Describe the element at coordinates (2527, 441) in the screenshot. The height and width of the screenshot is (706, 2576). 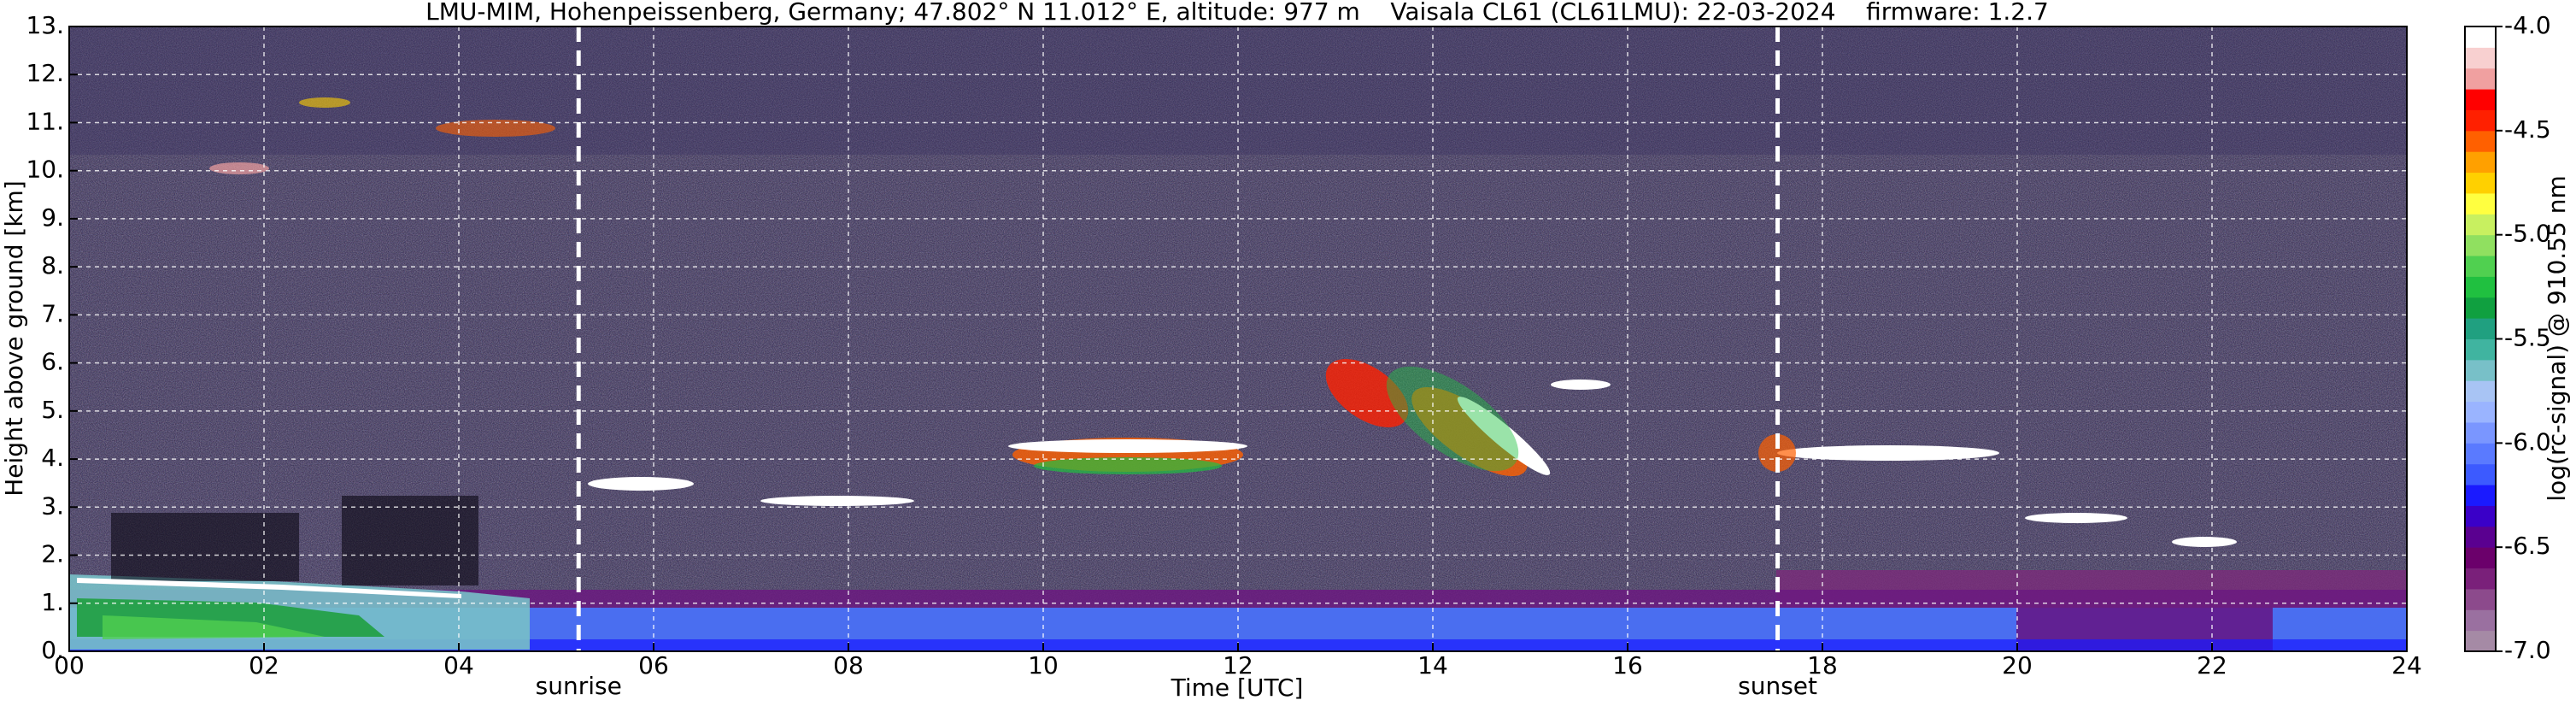
I see `colorbar-tick-label: -6.0` at that location.